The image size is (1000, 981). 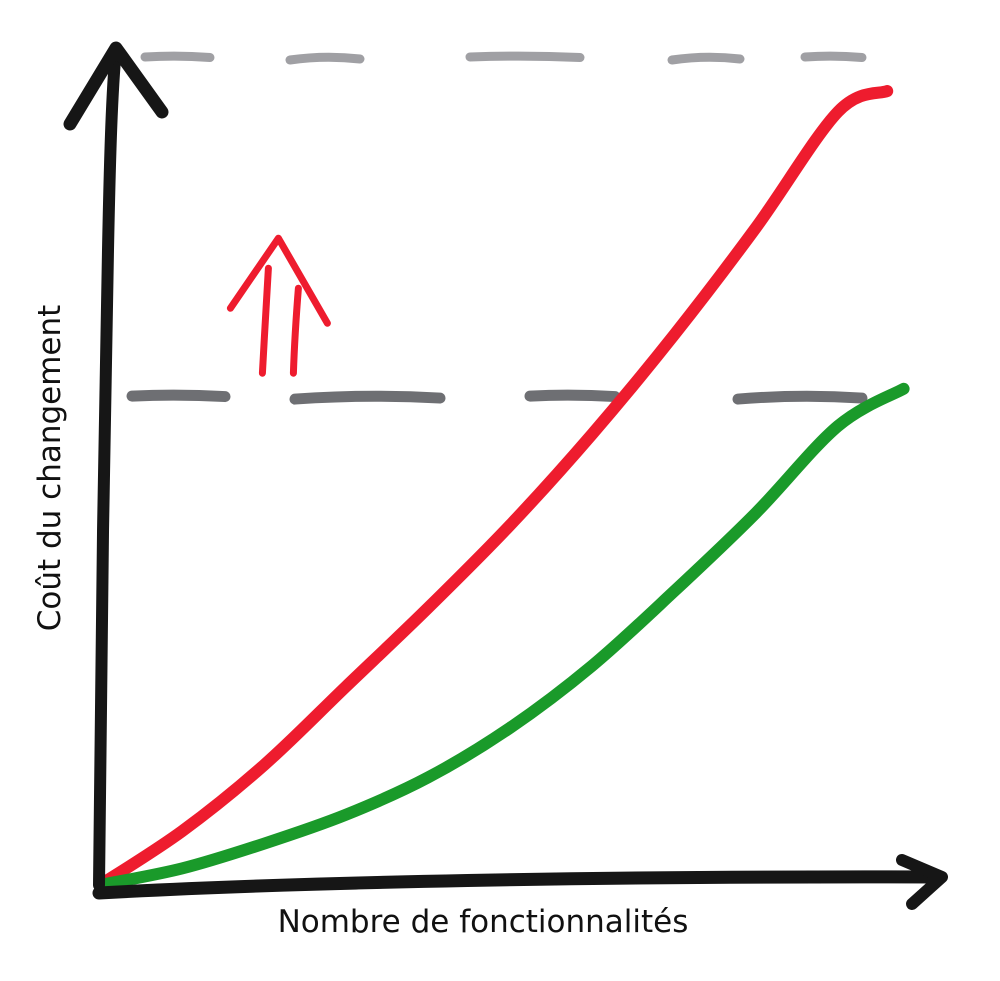 I want to click on x-axis-label: Nombre de fonctionnalités, so click(x=483, y=922).